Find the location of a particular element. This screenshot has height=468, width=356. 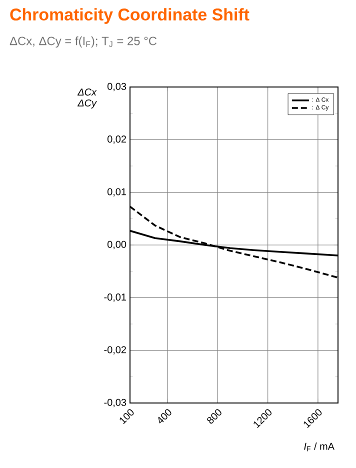

y-tick-label: 0,03 is located at coordinates (116, 87).